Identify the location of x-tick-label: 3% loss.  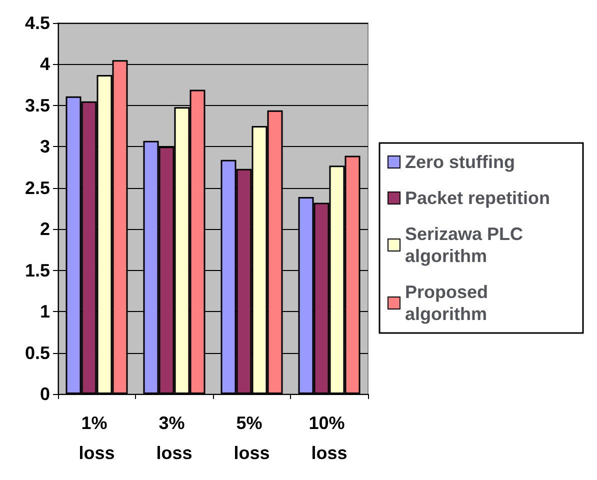
(174, 438).